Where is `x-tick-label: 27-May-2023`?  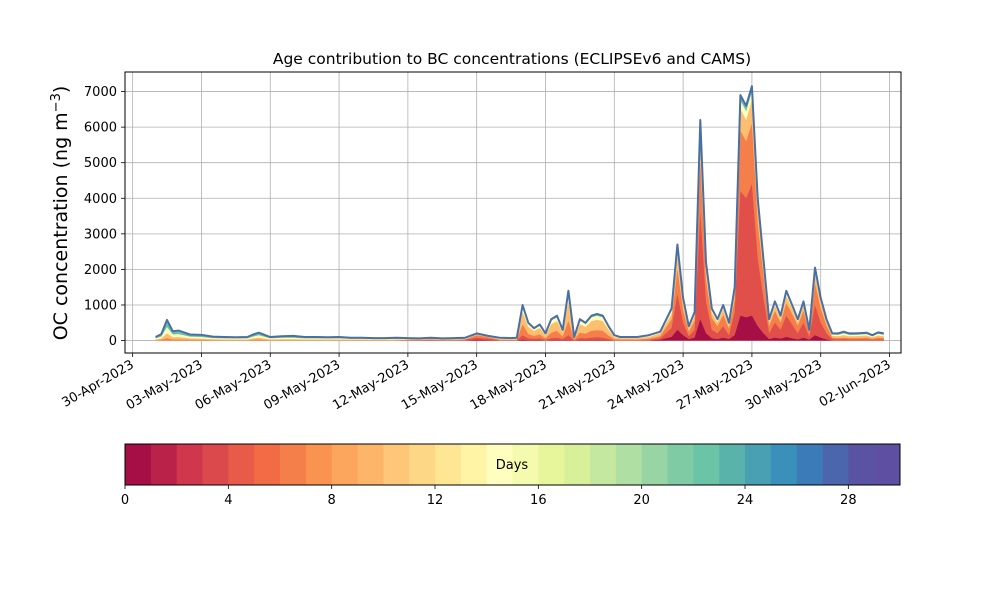
x-tick-label: 27-May-2023 is located at coordinates (715, 385).